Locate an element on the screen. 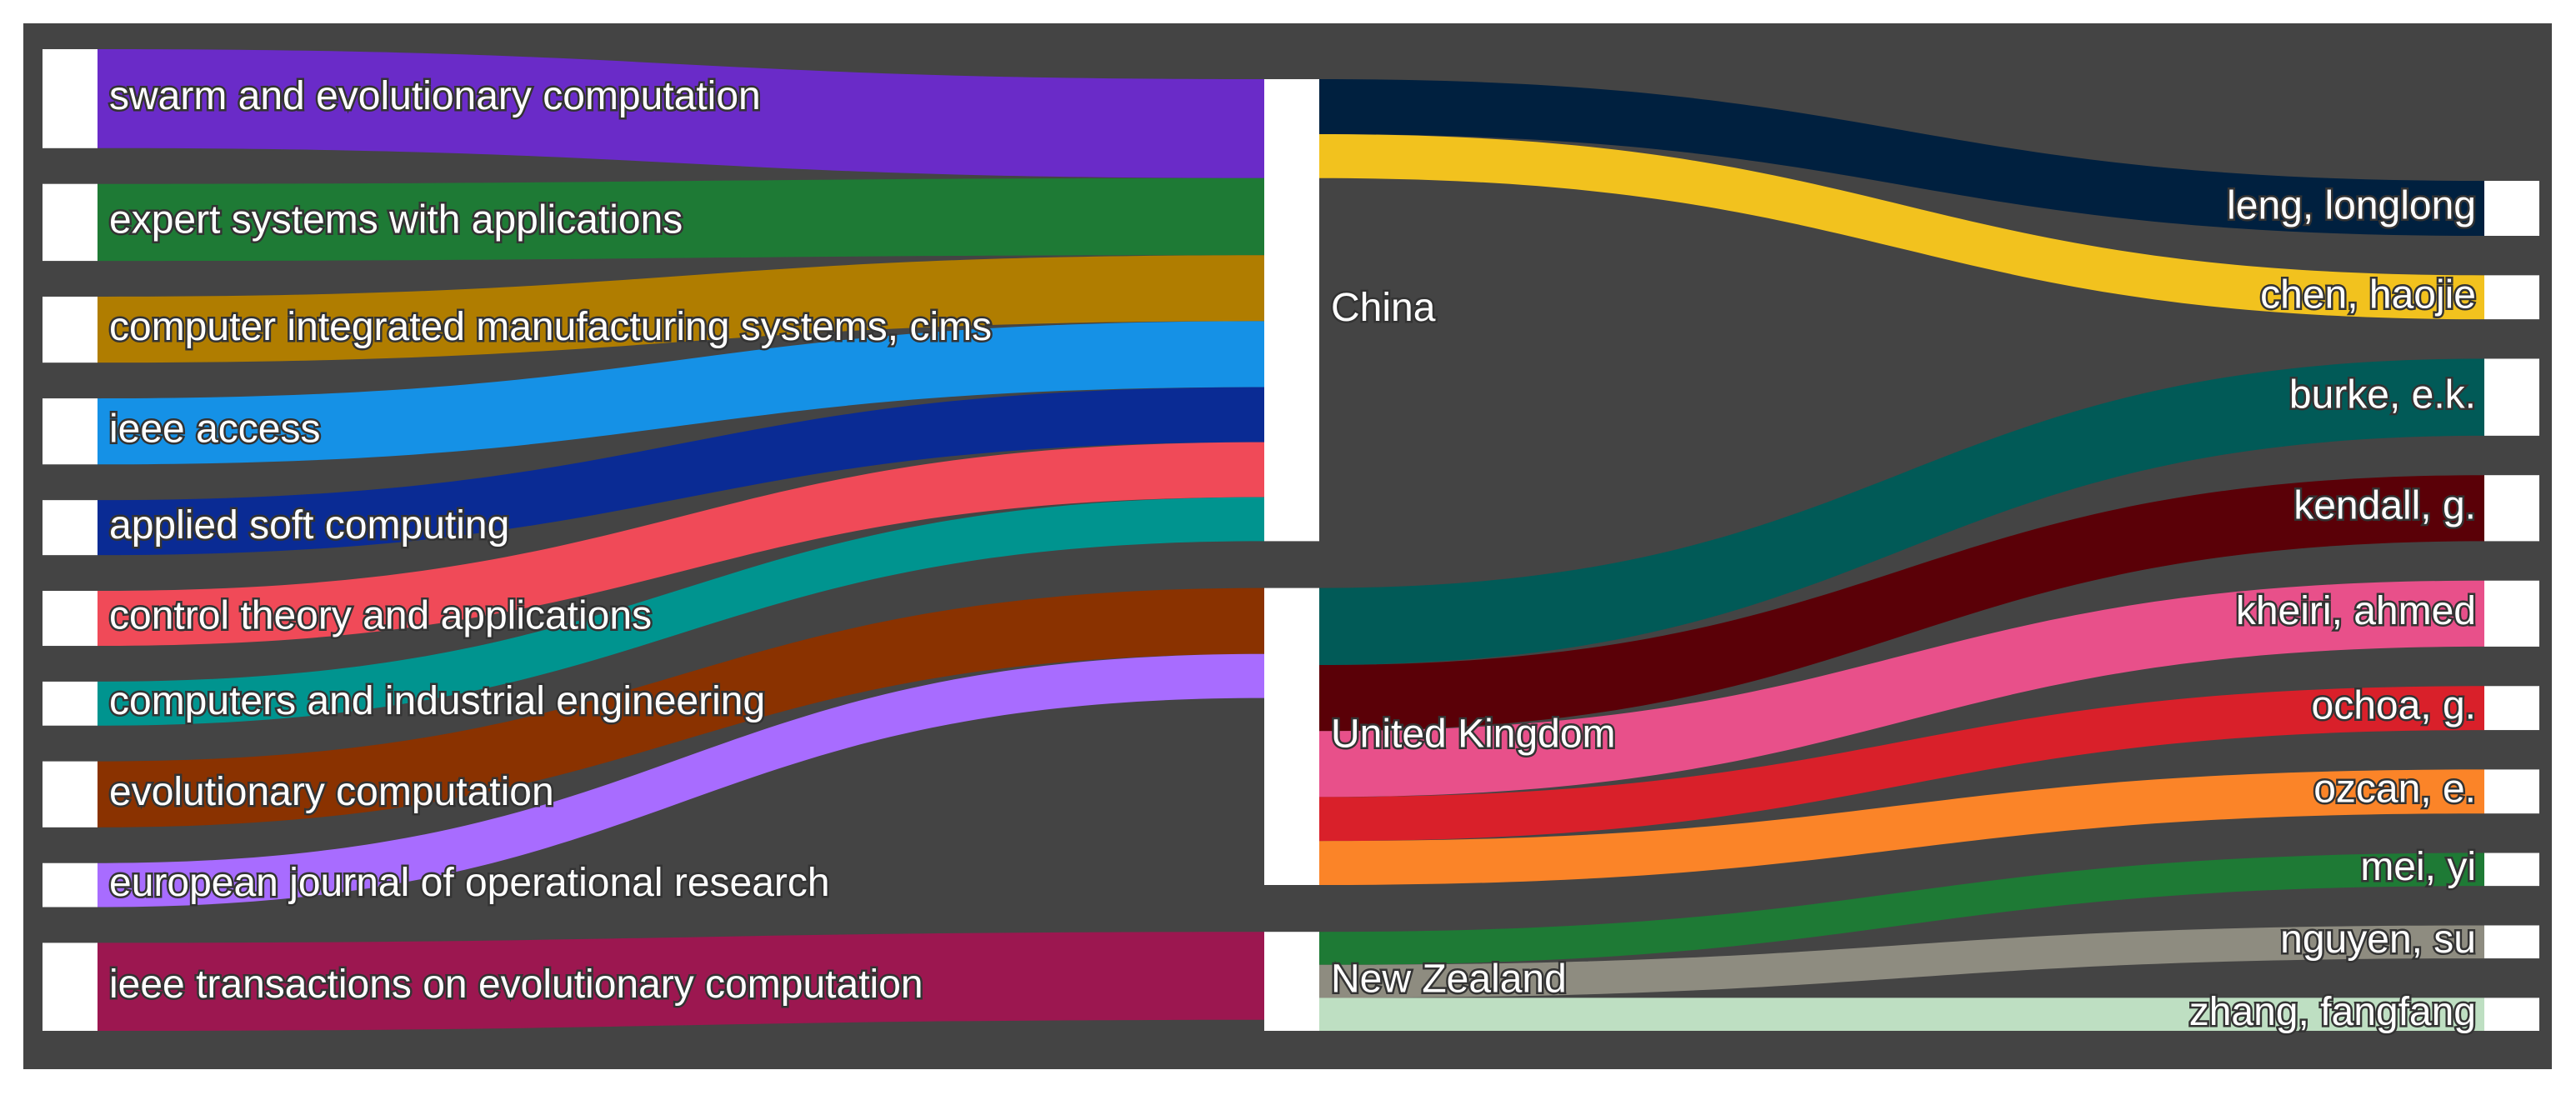 Image resolution: width=2576 pixels, height=1095 pixels. node-label: ieee access is located at coordinates (214, 429).